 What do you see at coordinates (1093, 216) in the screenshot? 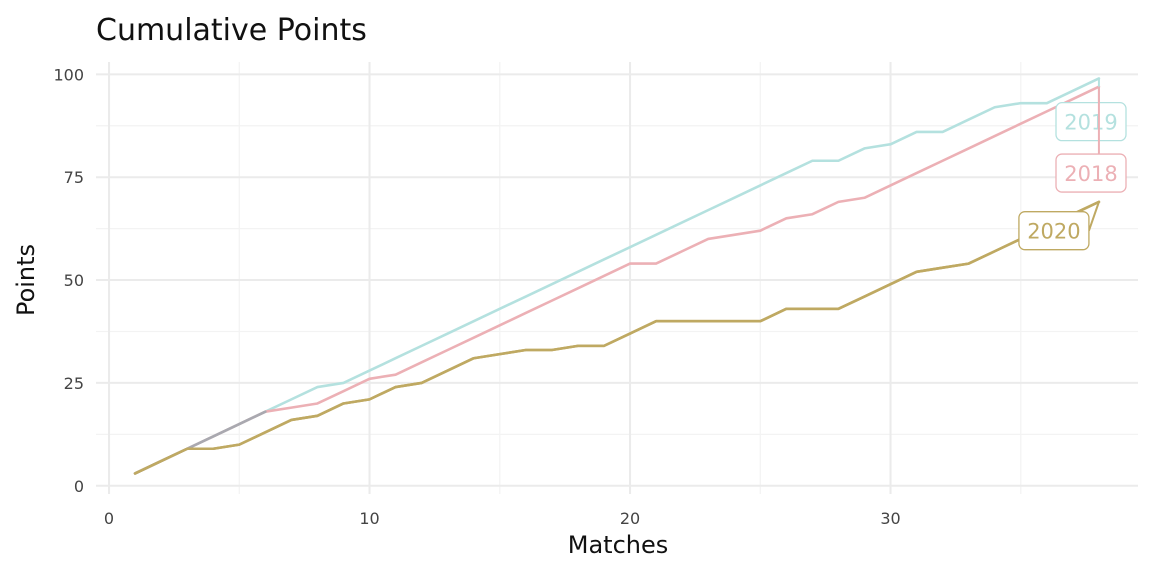
I see `label-leader-2020` at bounding box center [1093, 216].